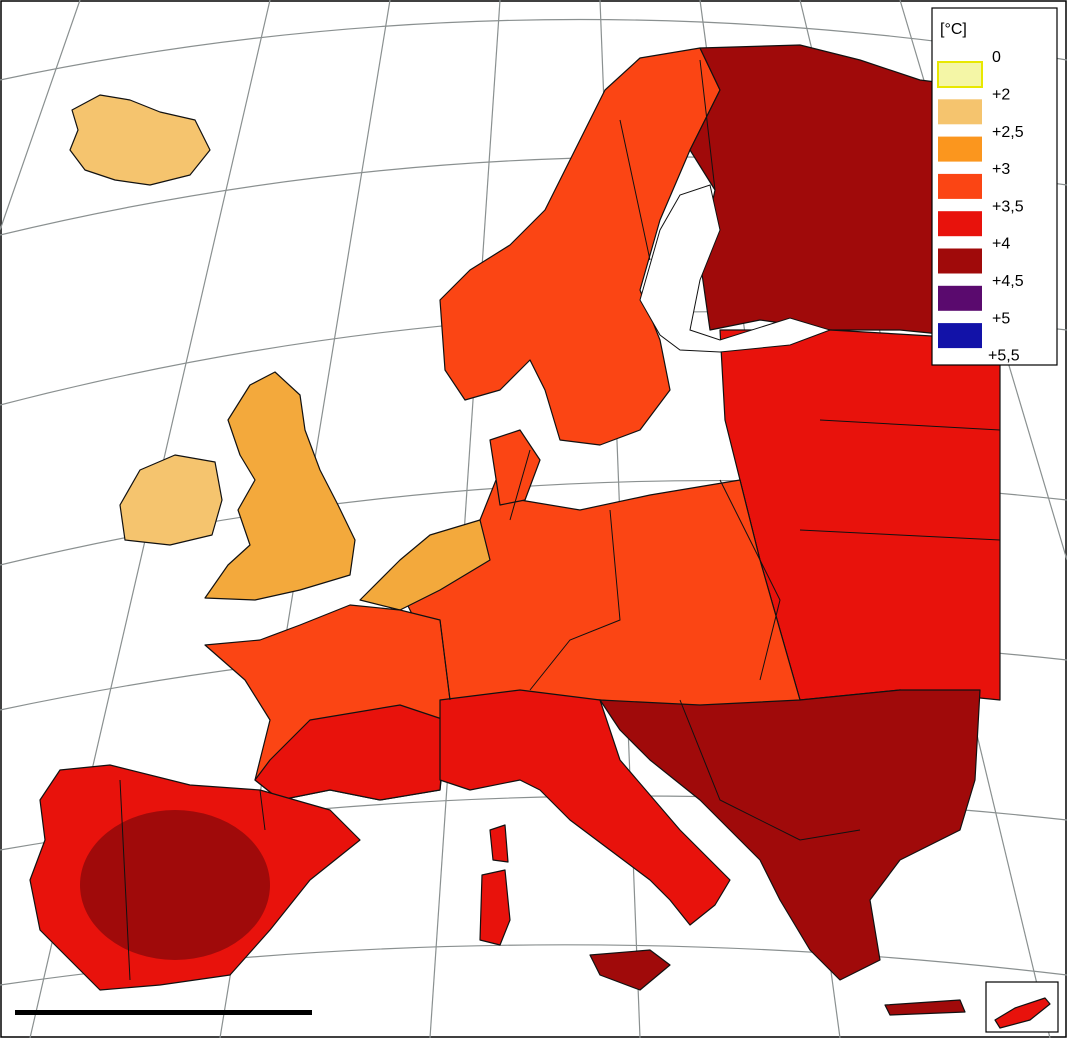 The height and width of the screenshot is (1038, 1067). What do you see at coordinates (580, 246) in the screenshot?
I see `scandinavia` at bounding box center [580, 246].